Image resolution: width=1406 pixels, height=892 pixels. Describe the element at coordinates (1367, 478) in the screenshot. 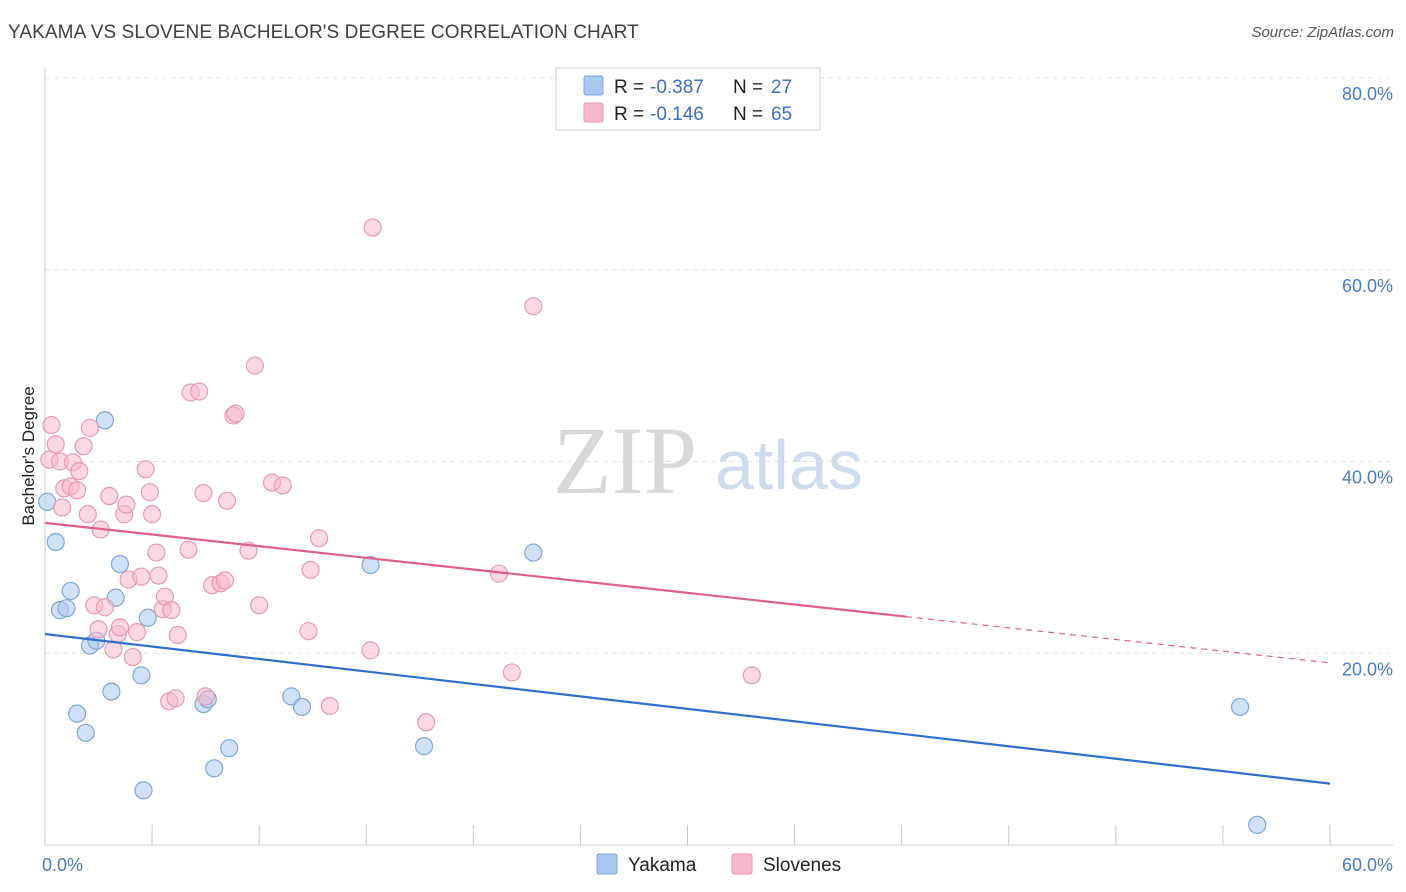

I see `y-tick-label: 40.0%` at that location.